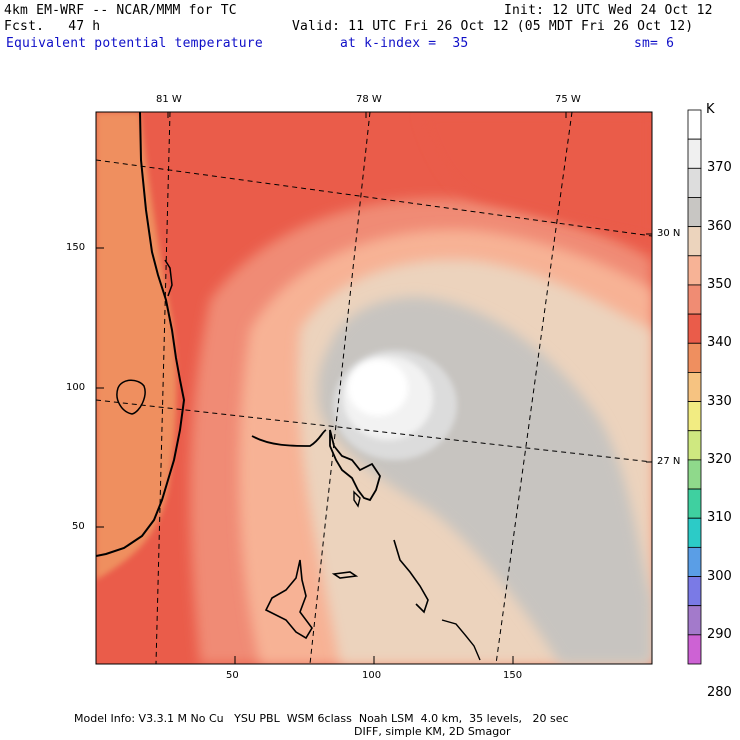  Describe the element at coordinates (719, 518) in the screenshot. I see `colorbar-label: 310` at that location.